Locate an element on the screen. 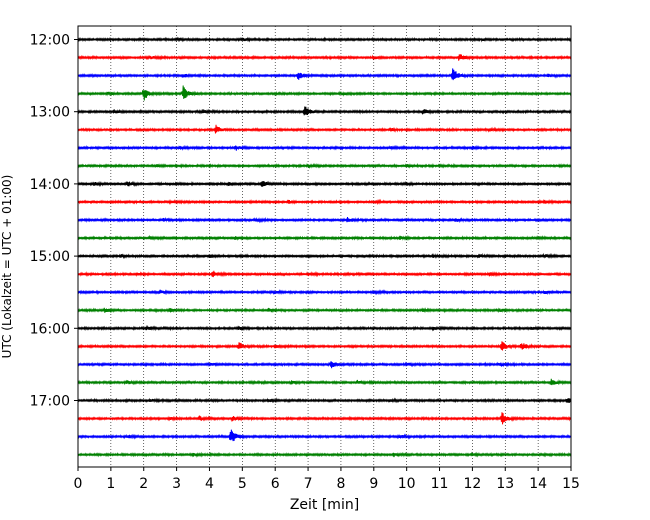 The image size is (650, 520). x-tick-label: 2 is located at coordinates (143, 484).